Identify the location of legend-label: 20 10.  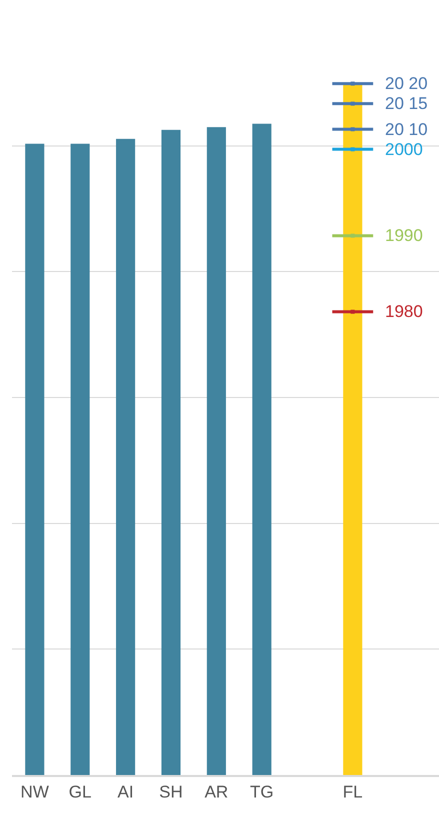
(406, 129).